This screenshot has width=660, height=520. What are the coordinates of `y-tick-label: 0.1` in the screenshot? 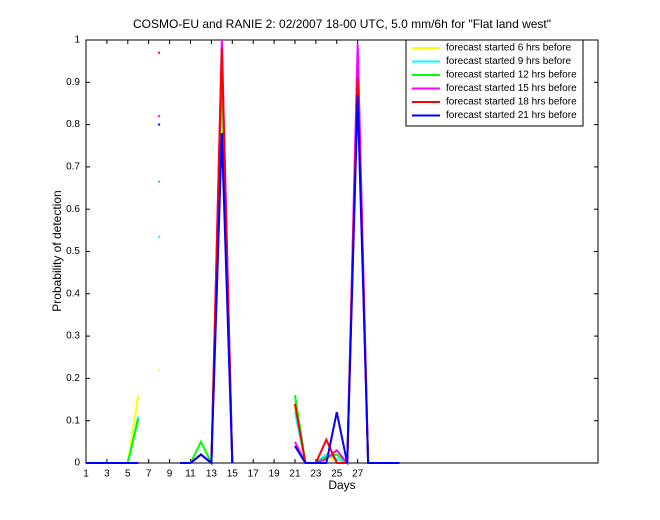 It's located at (73, 420).